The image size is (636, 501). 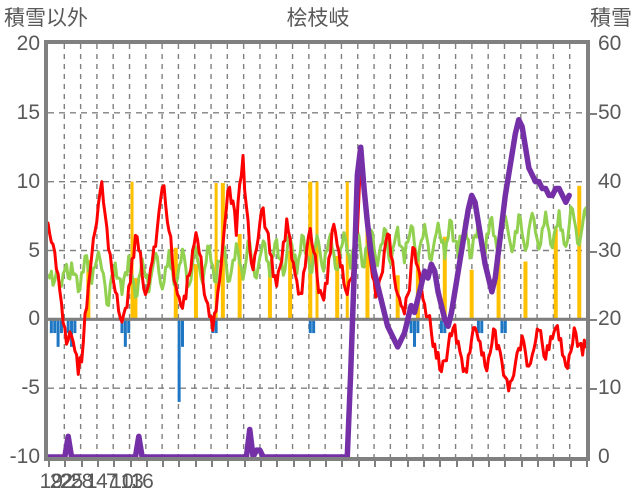 I want to click on left-axis-label: 積雪以外, so click(x=46, y=18).